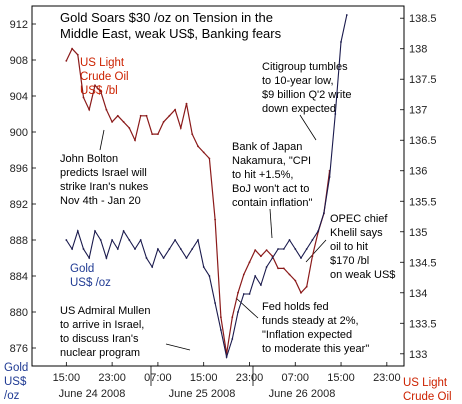  I want to click on left-tick-label: 876, so click(19, 349).